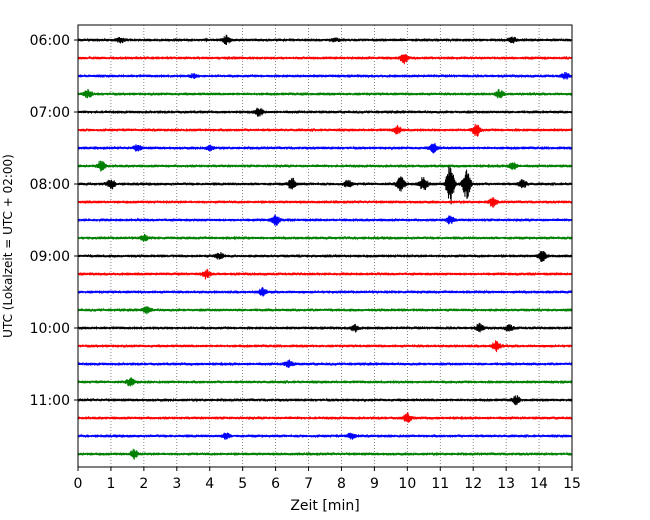 This screenshot has height=520, width=650. I want to click on x-axis-label: Zeit [min], so click(324, 506).